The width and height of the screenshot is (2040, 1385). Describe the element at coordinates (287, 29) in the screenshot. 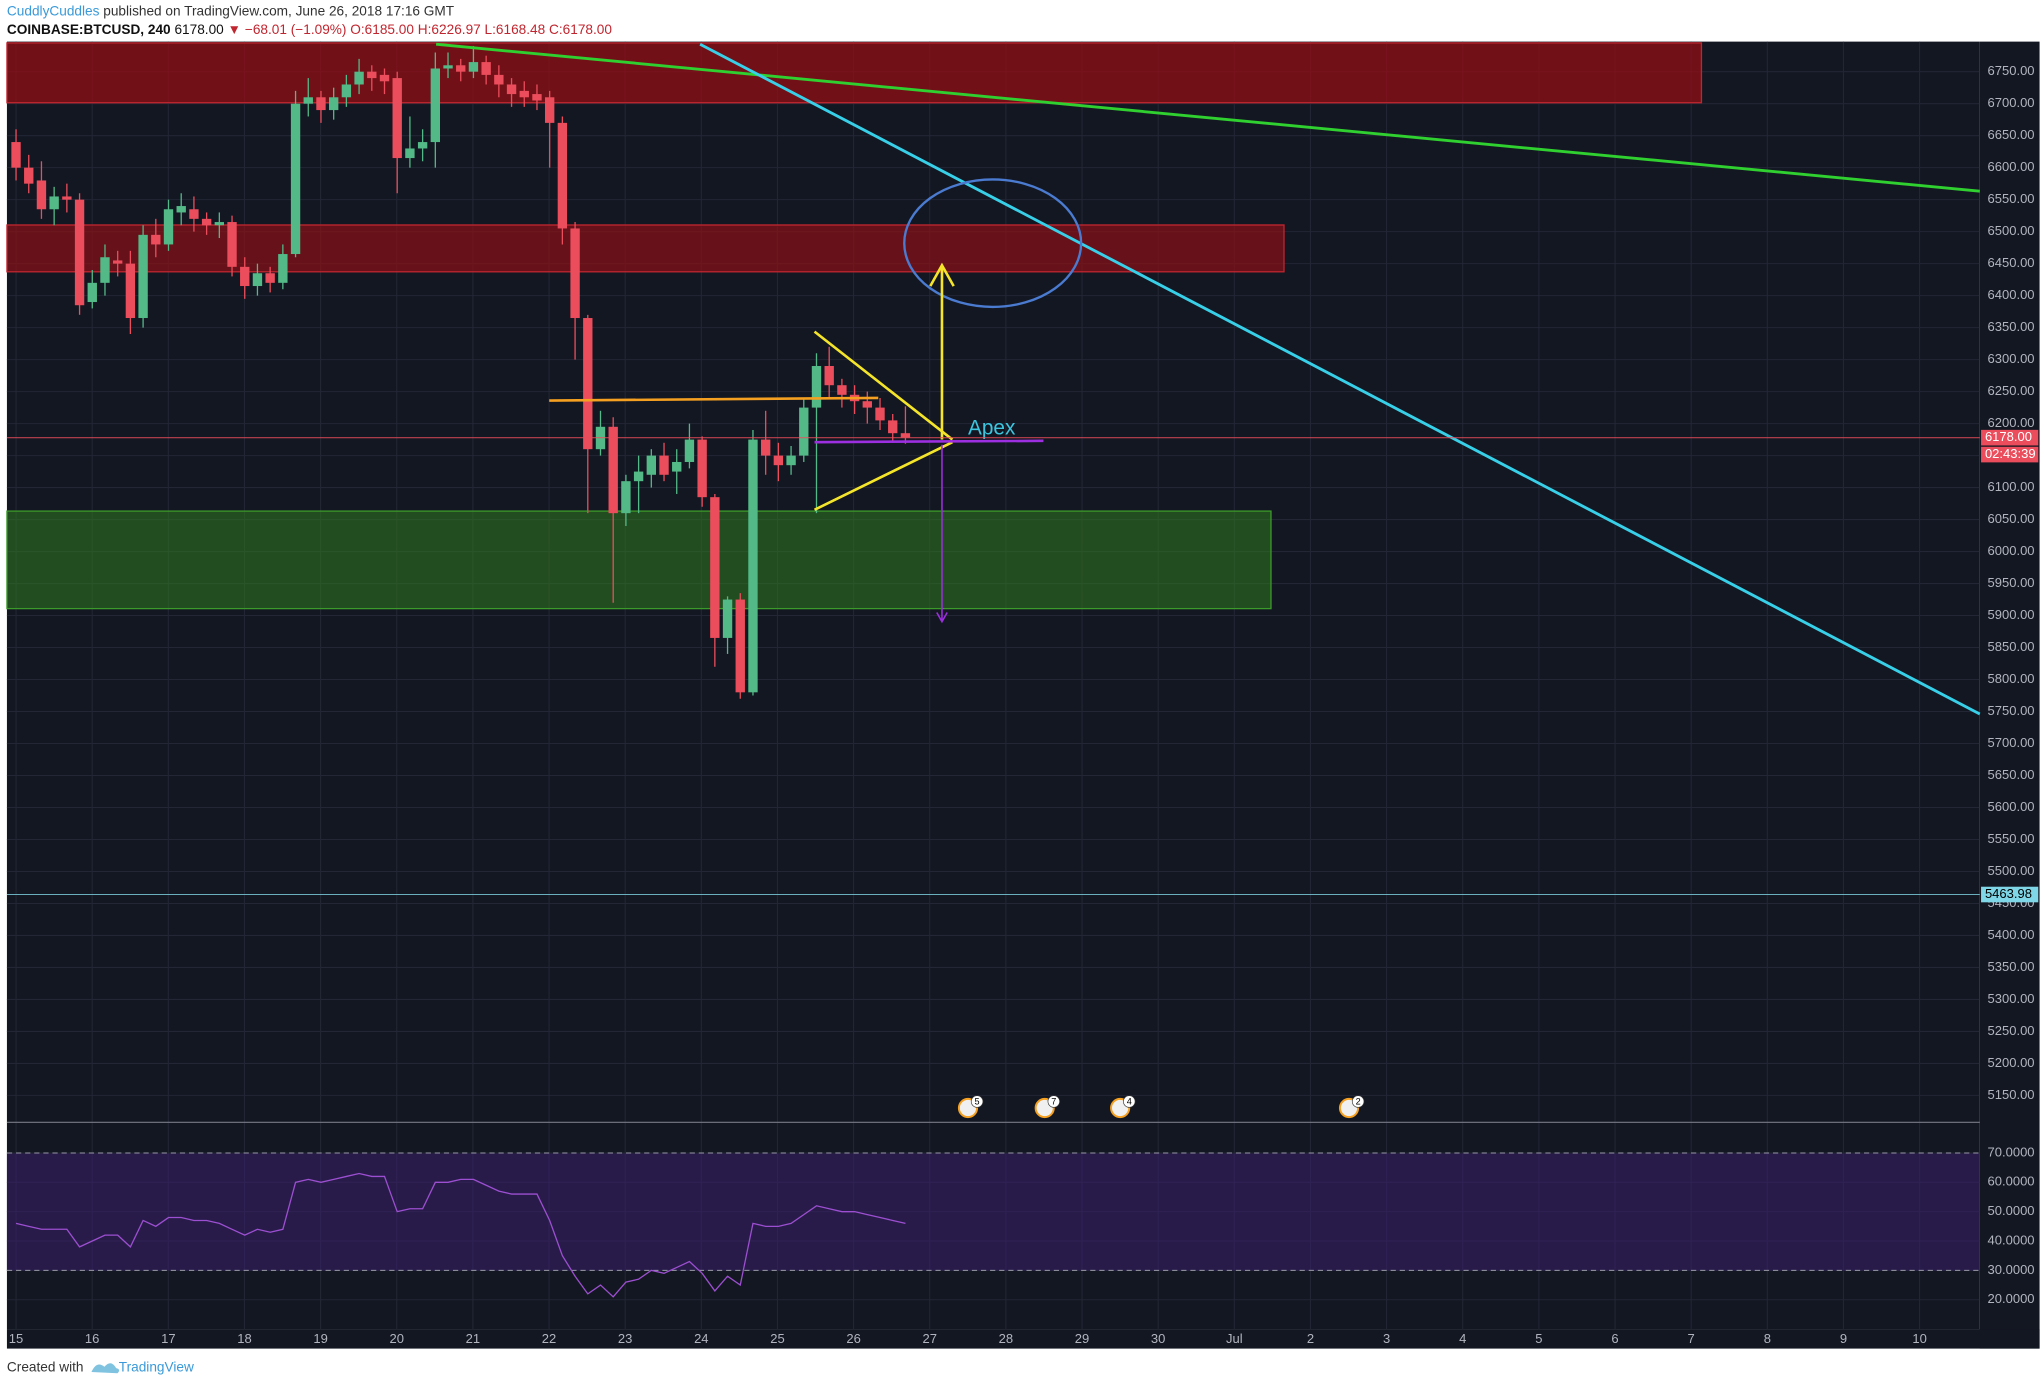

I see `change: ▼ −68.01 (−1.09%)` at that location.